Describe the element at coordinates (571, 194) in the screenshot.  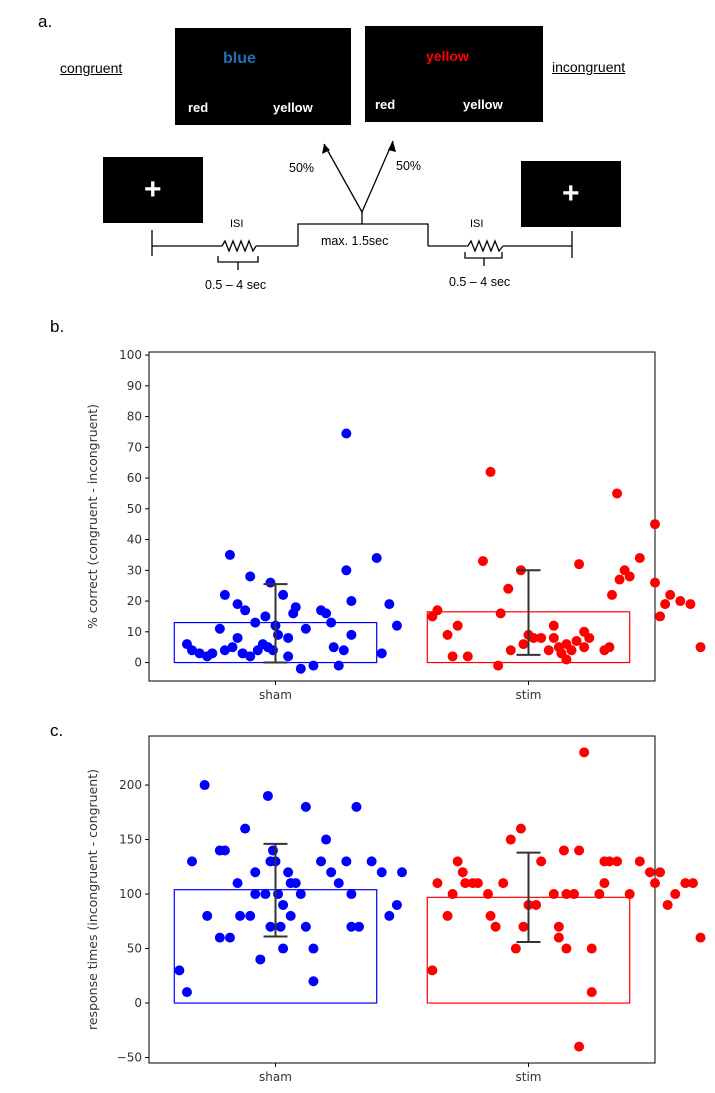
I see `fixation-screen-right: +` at that location.